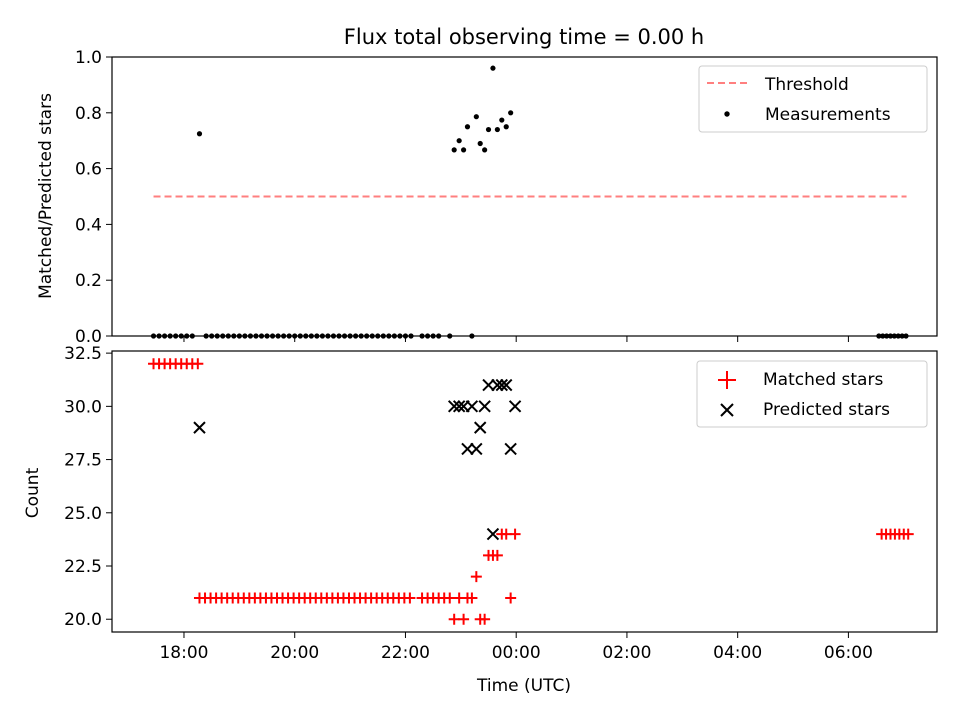 This screenshot has width=960, height=720. What do you see at coordinates (823, 380) in the screenshot?
I see `matched-stars-legend-label: Matched stars` at bounding box center [823, 380].